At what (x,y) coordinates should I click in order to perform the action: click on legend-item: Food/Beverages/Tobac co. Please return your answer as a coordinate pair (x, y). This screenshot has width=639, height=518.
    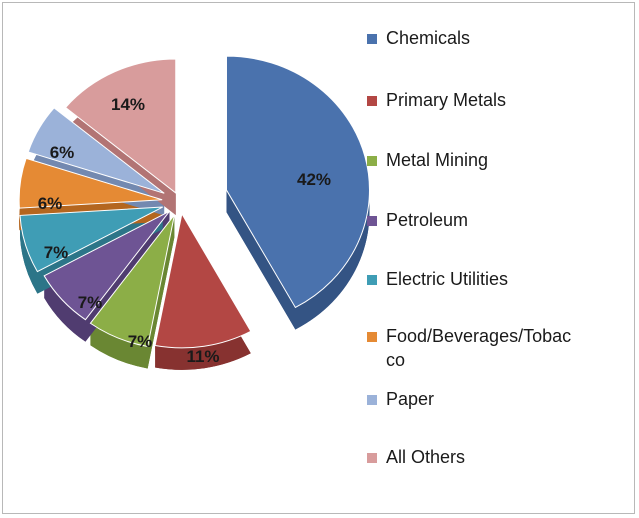
    Looking at the image, I should click on (498, 348).